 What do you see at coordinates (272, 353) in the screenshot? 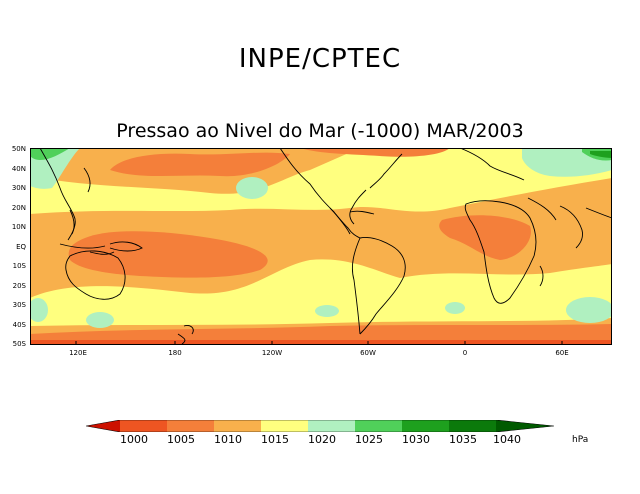
I see `lon-label: 120W` at bounding box center [272, 353].